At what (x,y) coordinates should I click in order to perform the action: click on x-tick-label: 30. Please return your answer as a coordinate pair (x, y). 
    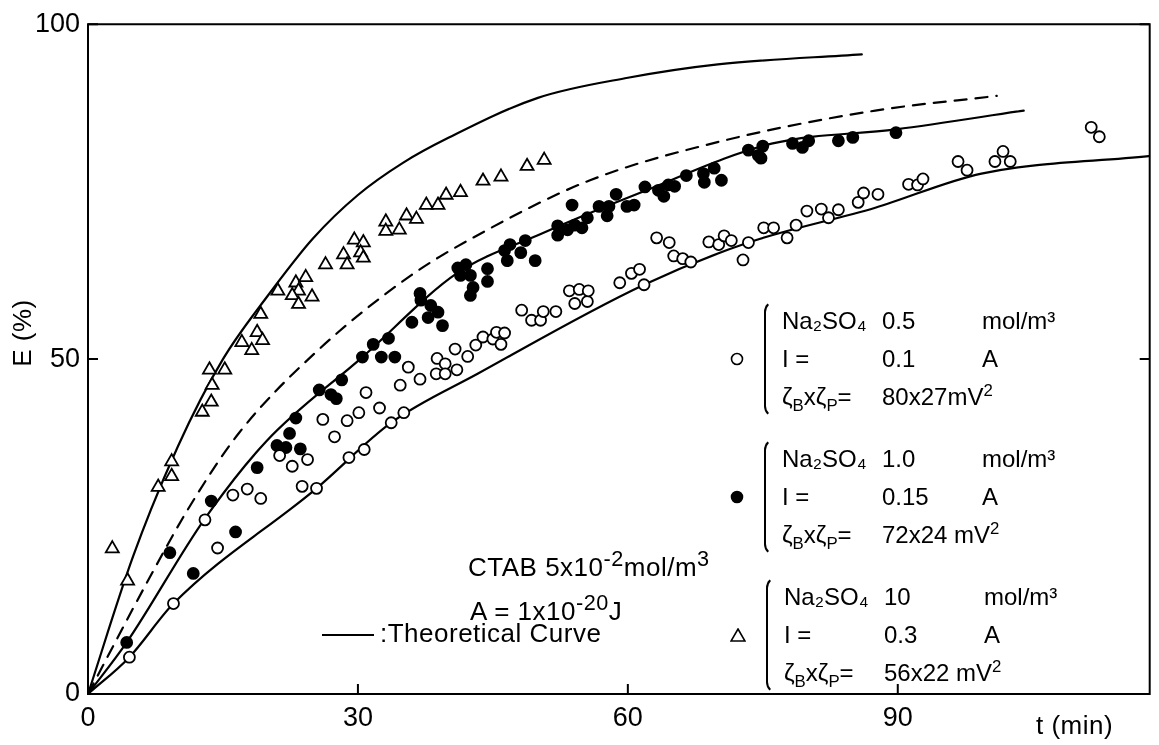
    Looking at the image, I should click on (357, 716).